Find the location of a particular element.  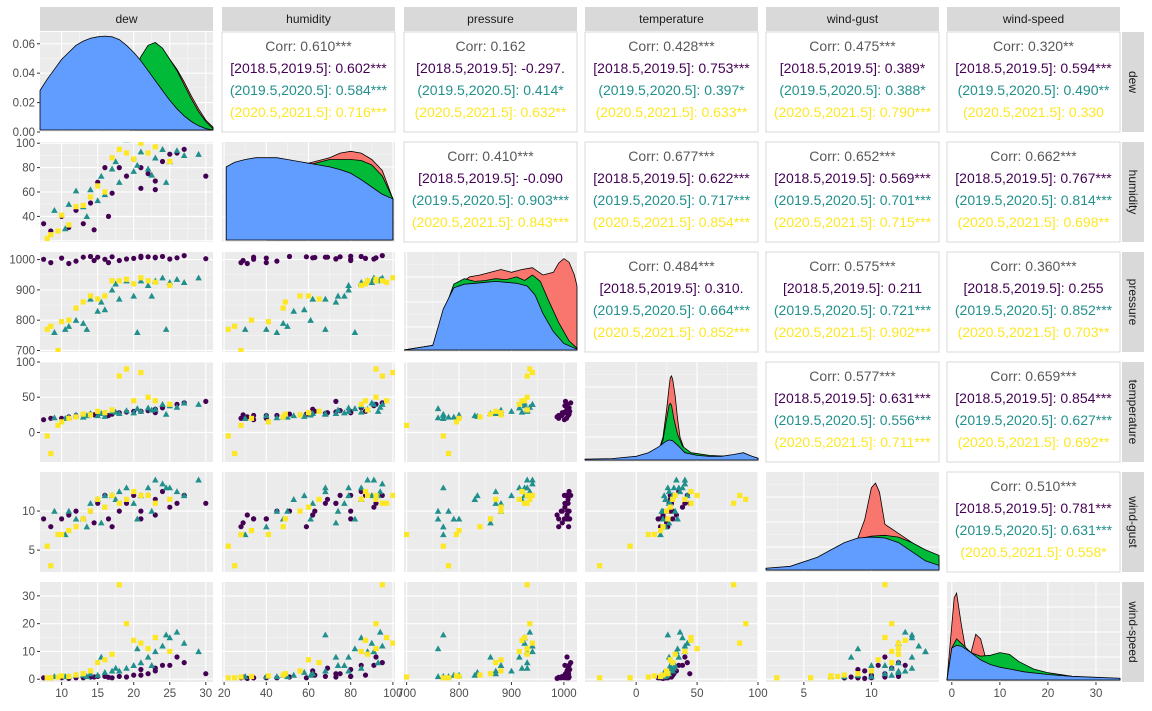

strip-background is located at coordinates (852, 19).